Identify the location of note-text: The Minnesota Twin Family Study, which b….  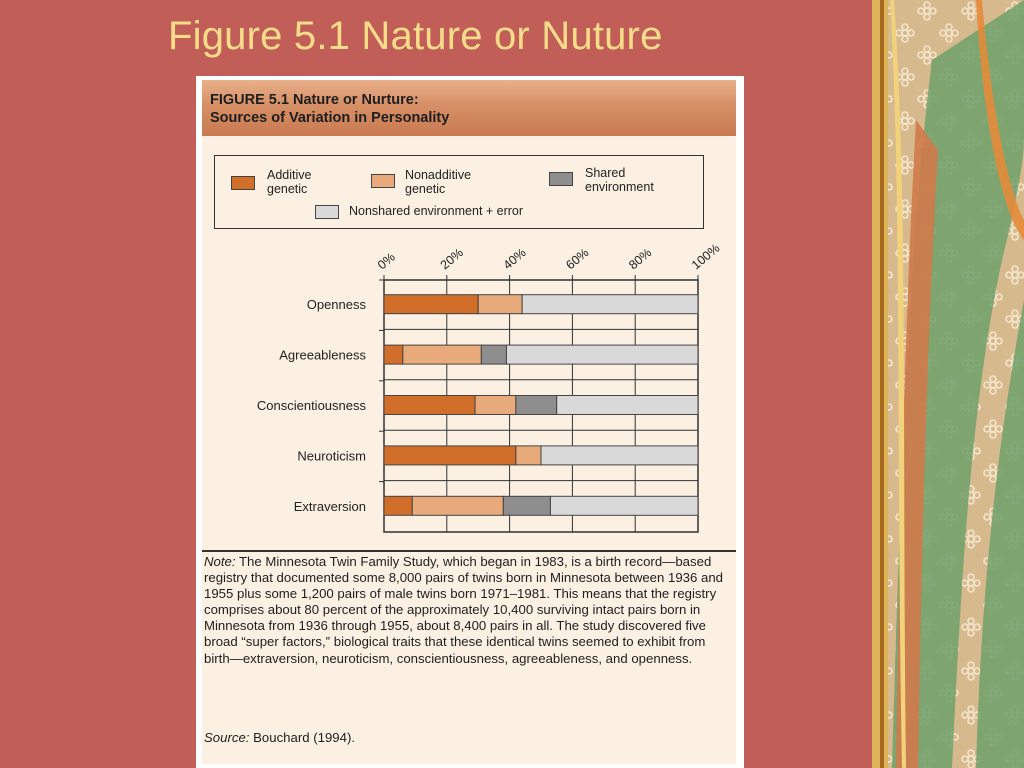
(464, 610).